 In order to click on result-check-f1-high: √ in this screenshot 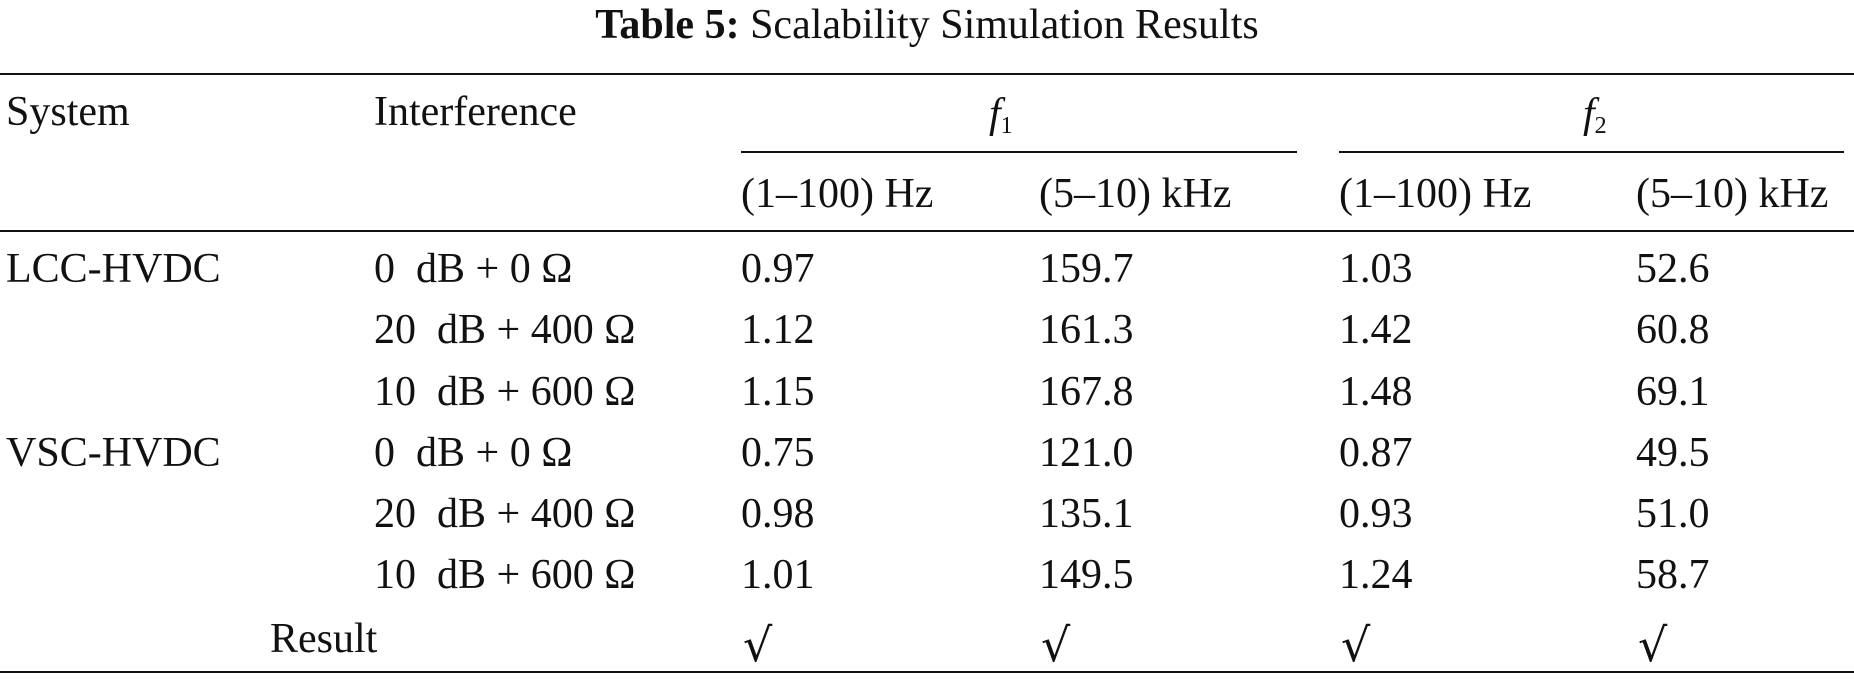, I will do `click(1056, 645)`.